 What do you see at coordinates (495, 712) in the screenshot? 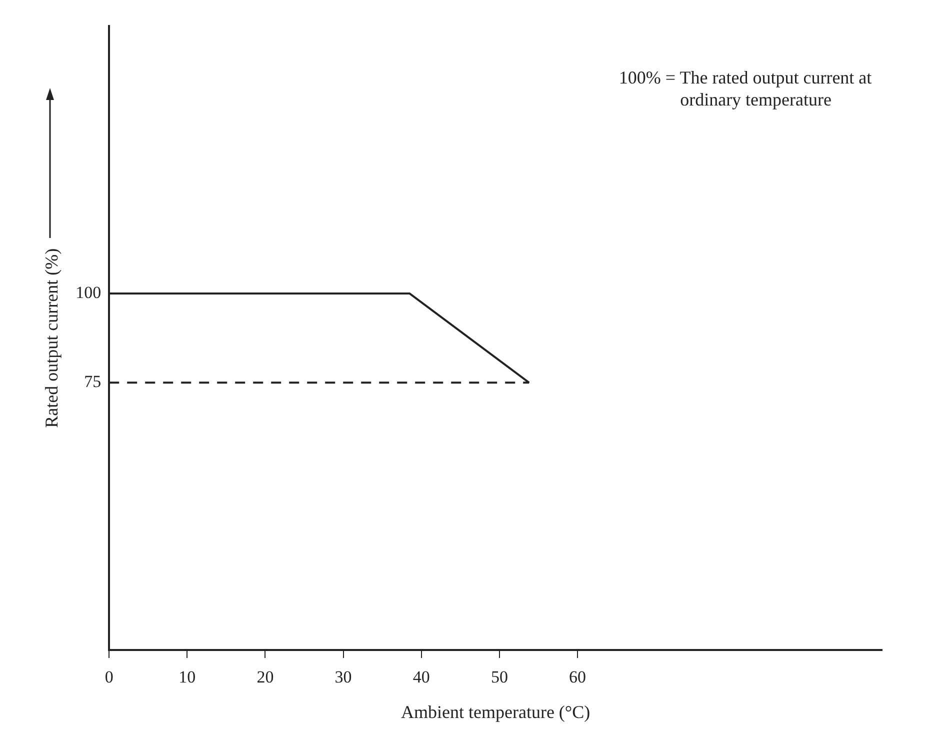
I see `x-axis-title: Ambient temperature (°C)` at bounding box center [495, 712].